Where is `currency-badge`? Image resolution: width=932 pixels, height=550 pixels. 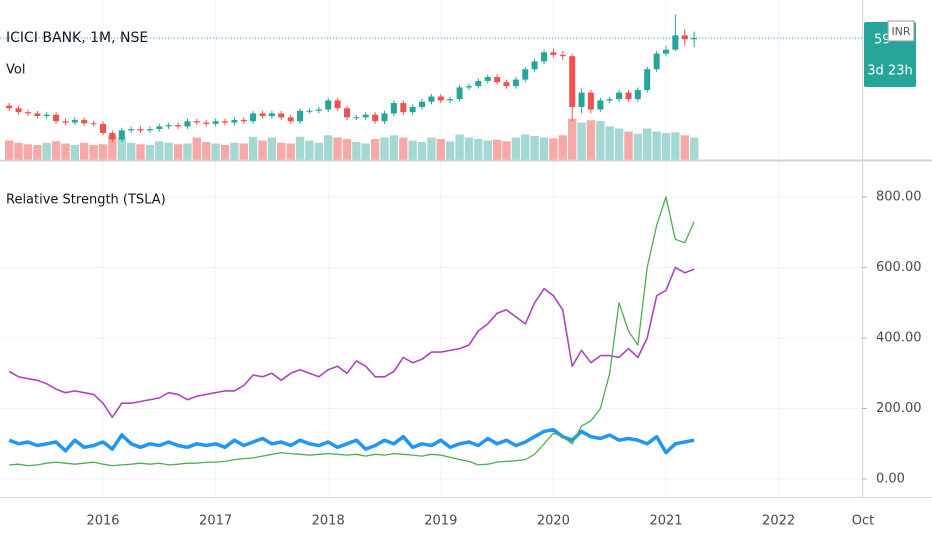 currency-badge is located at coordinates (901, 31).